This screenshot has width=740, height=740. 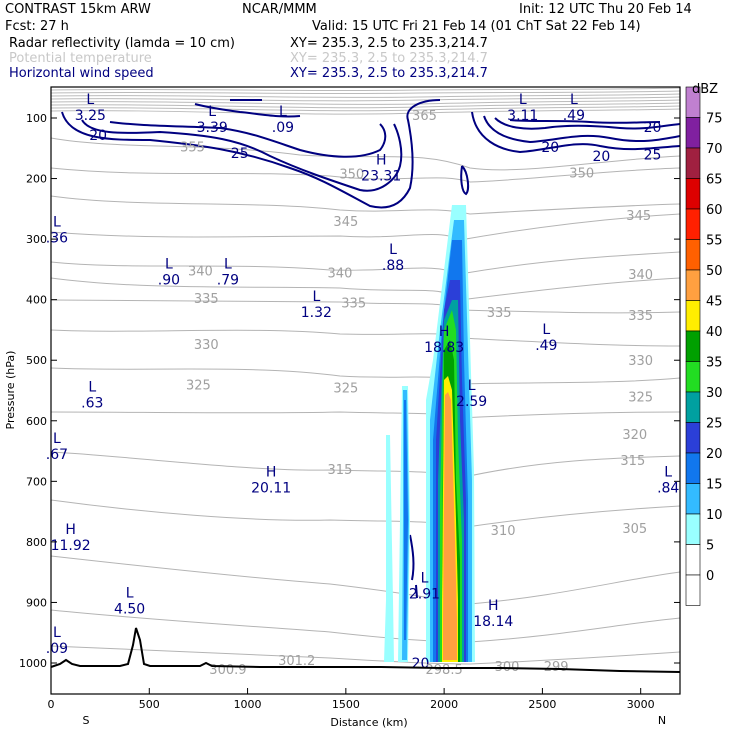 What do you see at coordinates (37, 26) in the screenshot?
I see `forecast-hour: Fcst: 27 h` at bounding box center [37, 26].